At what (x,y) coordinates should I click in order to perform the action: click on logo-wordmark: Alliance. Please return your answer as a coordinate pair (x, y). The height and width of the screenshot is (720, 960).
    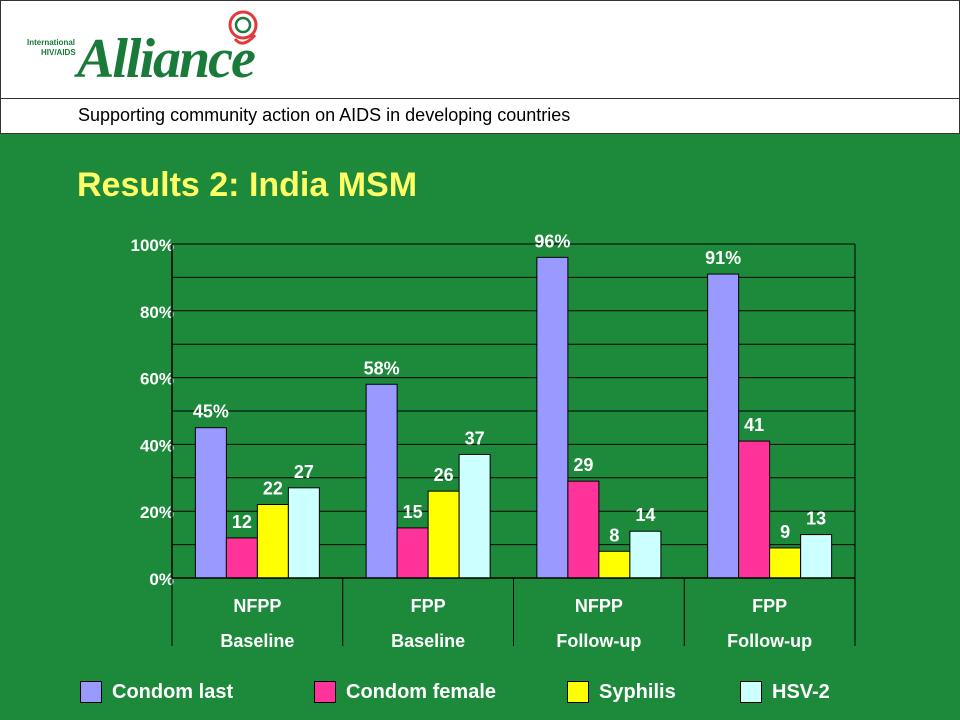
    Looking at the image, I should click on (164, 57).